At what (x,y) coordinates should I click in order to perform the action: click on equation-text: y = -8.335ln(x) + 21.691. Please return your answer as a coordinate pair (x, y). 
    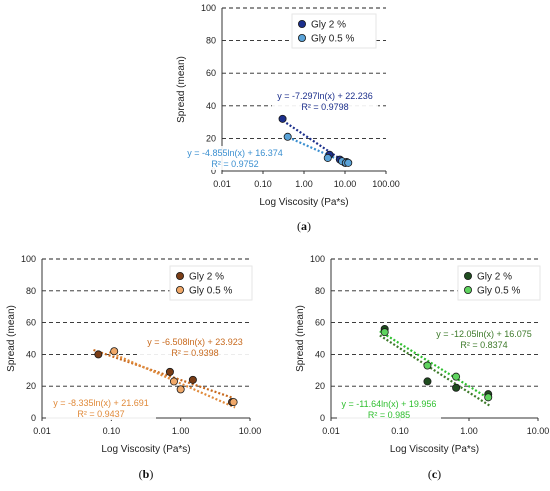
    Looking at the image, I should click on (101, 403).